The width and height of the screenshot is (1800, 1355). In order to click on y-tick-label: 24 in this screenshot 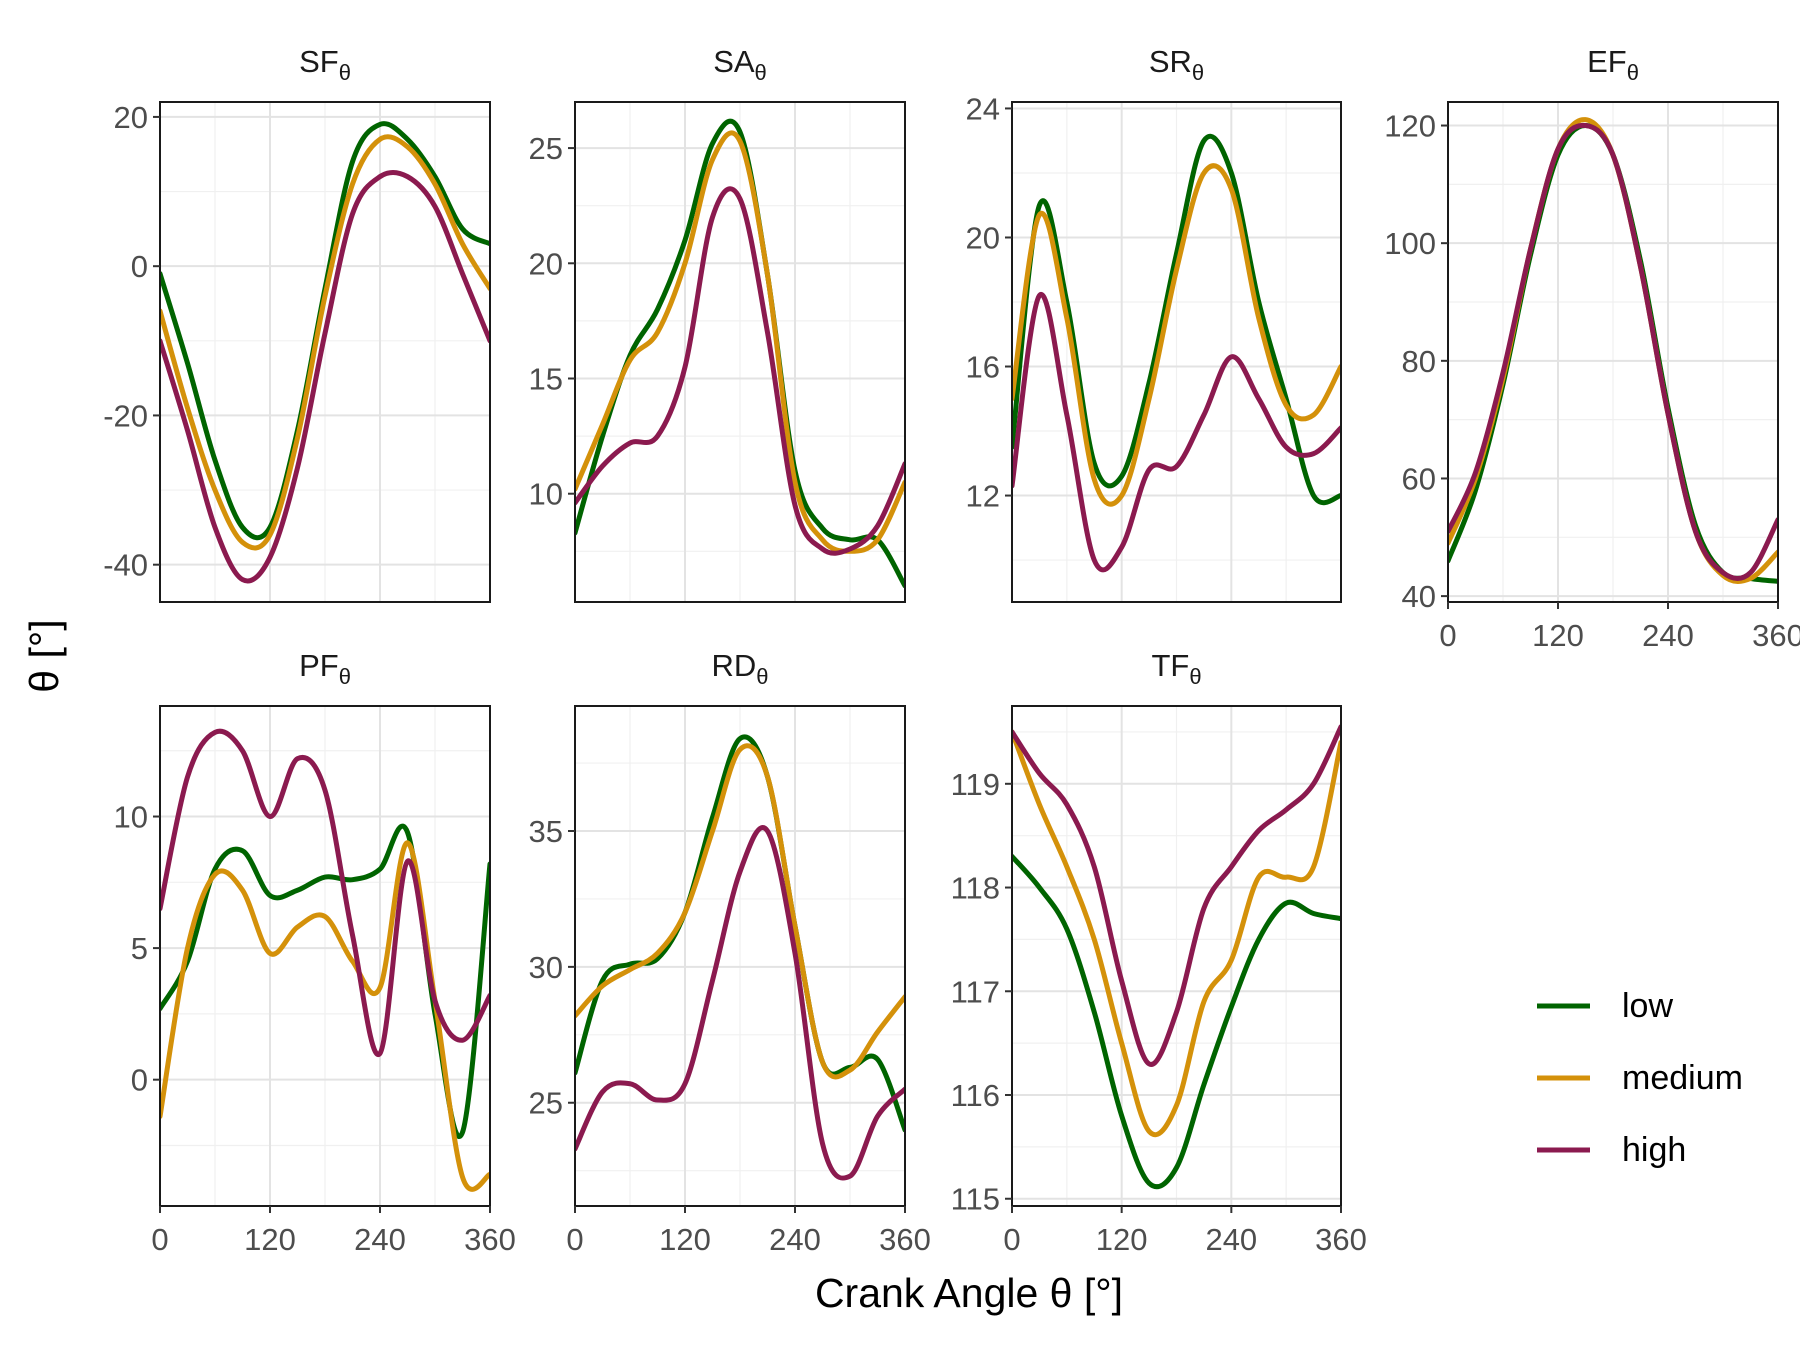, I will do `click(983, 108)`.